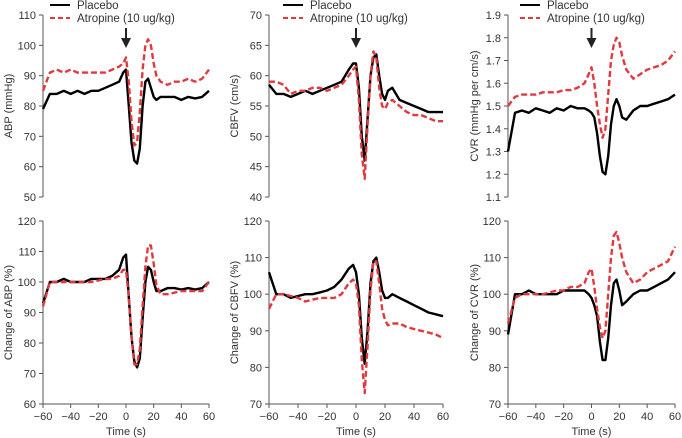  Describe the element at coordinates (9, 312) in the screenshot. I see `y-axis-label: Change of ABP (%)` at that location.